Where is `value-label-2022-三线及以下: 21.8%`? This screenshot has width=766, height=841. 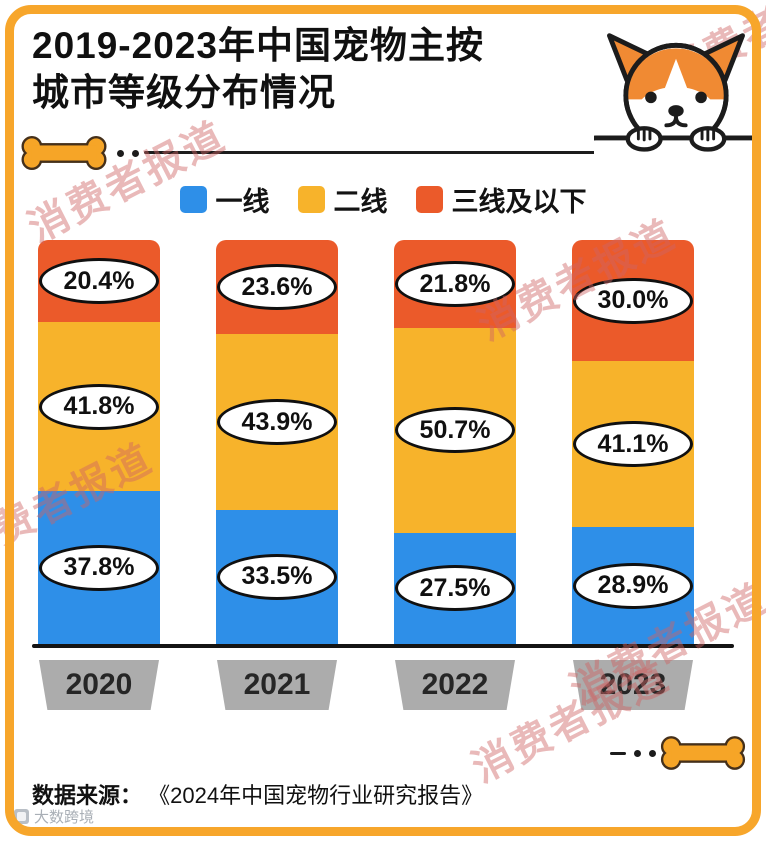 value-label-2022-三线及以下: 21.8% is located at coordinates (455, 284).